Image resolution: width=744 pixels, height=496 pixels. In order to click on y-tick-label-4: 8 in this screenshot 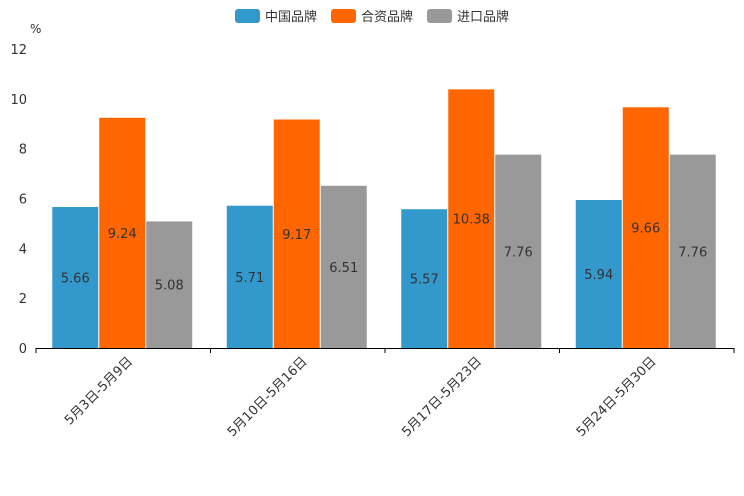, I will do `click(23, 150)`.